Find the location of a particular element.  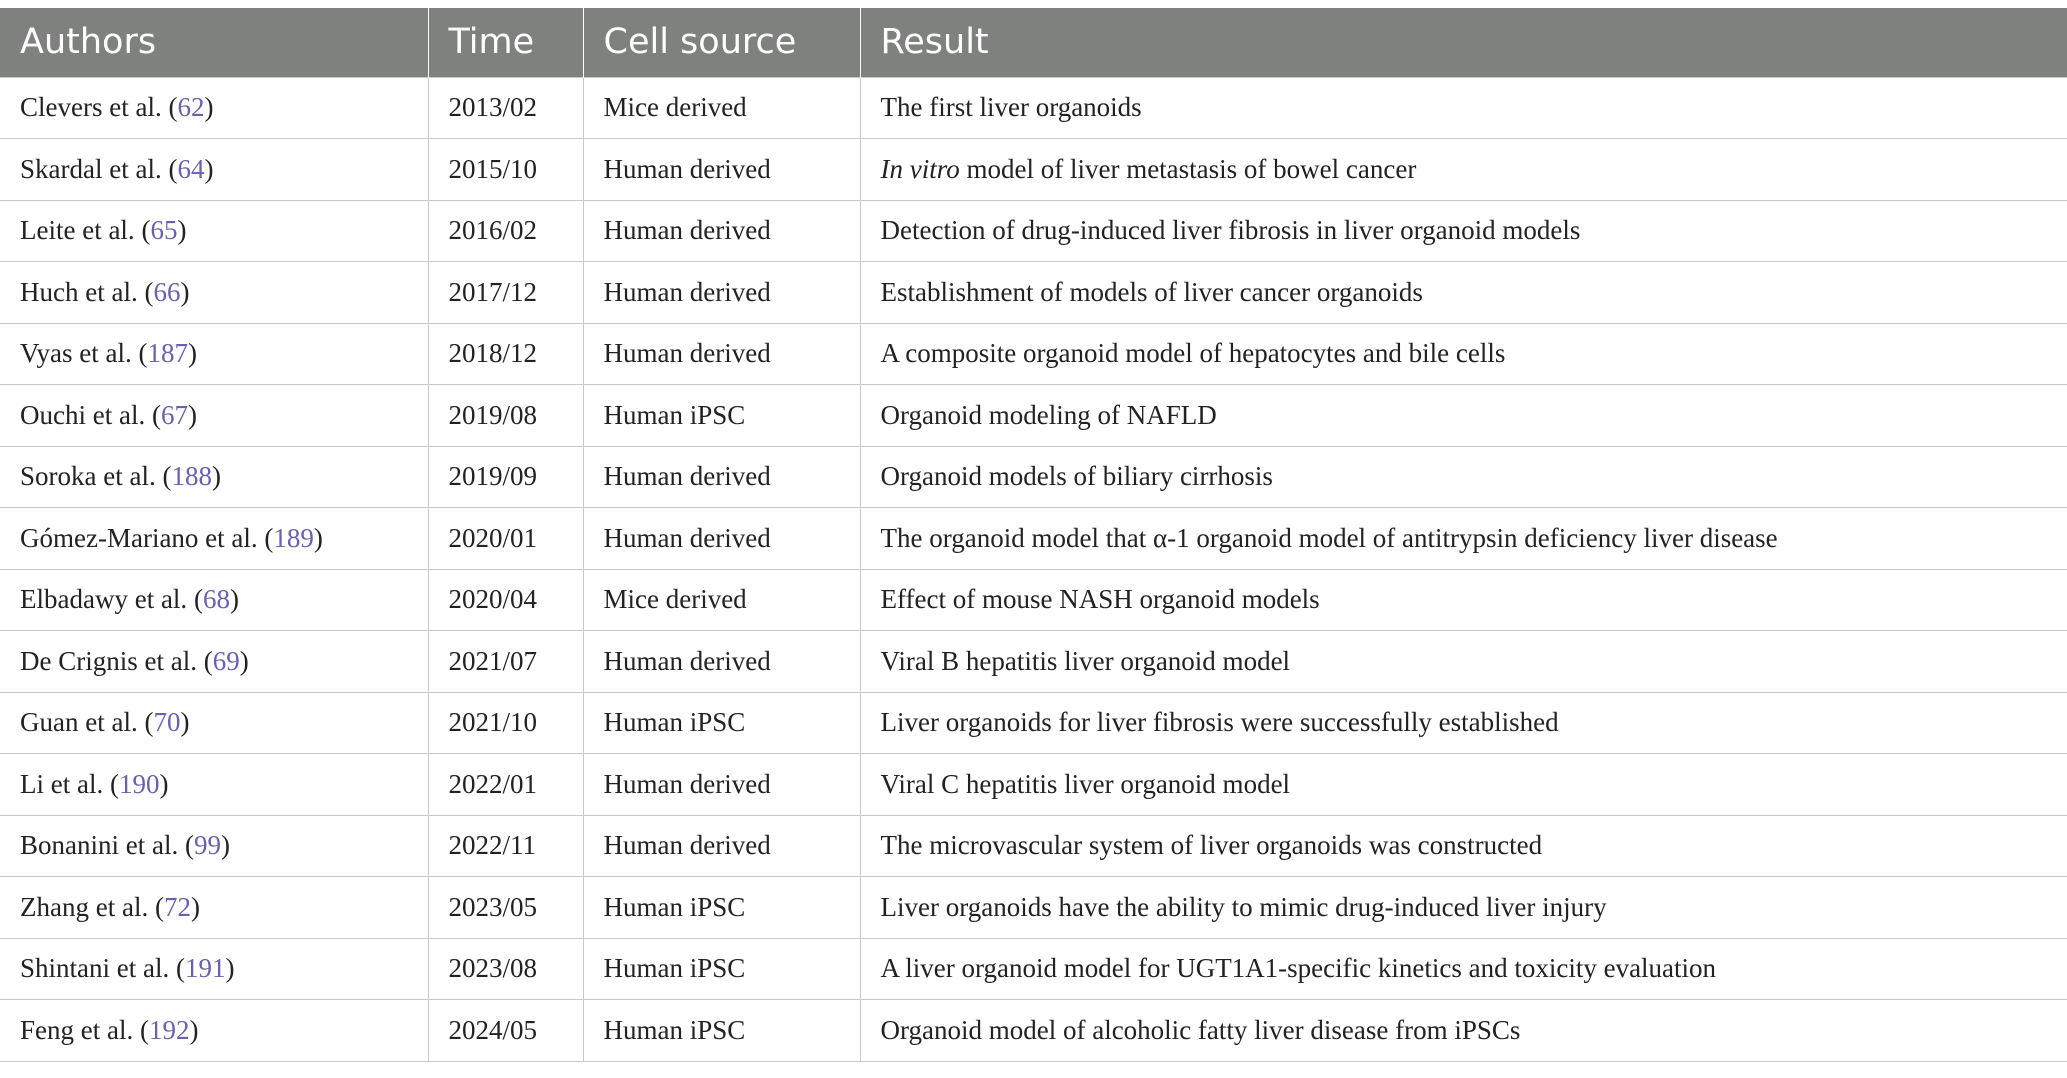

author-name: Elbadawy et al. is located at coordinates (104, 599).